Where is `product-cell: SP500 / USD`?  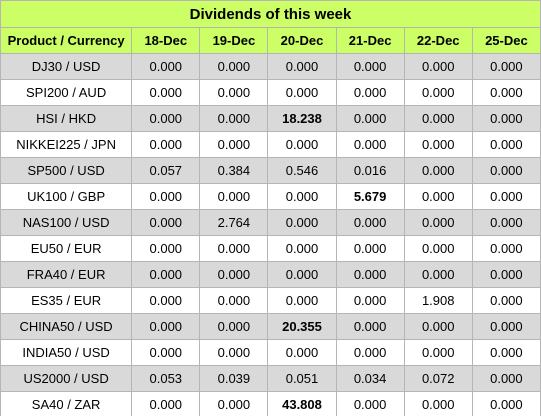 product-cell: SP500 / USD is located at coordinates (66, 170).